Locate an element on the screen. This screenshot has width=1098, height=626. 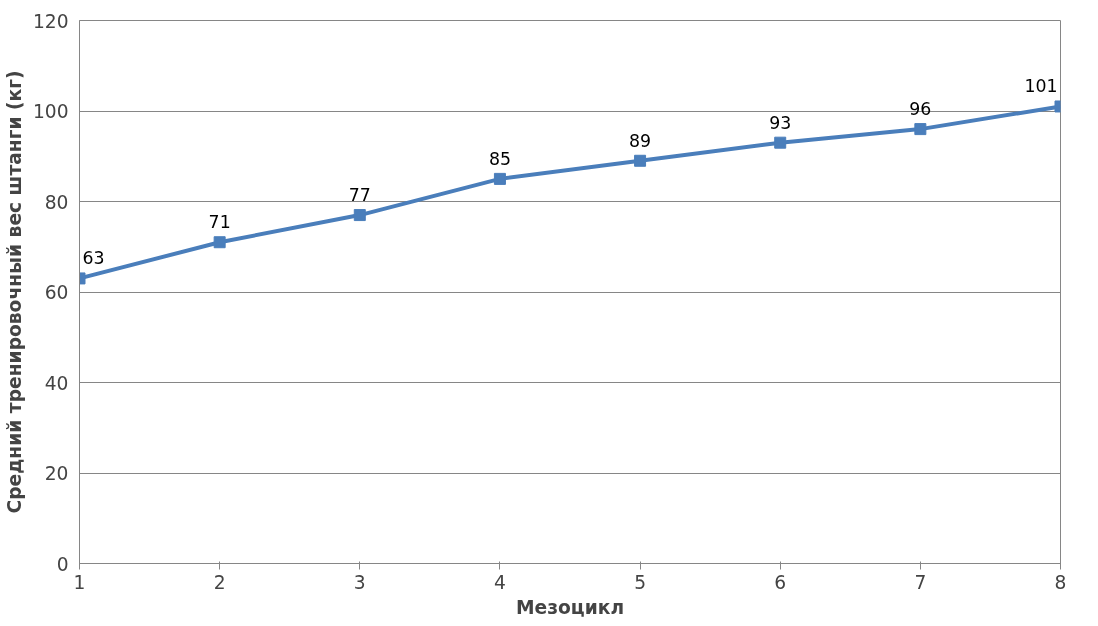
data-label: 89 is located at coordinates (640, 140).